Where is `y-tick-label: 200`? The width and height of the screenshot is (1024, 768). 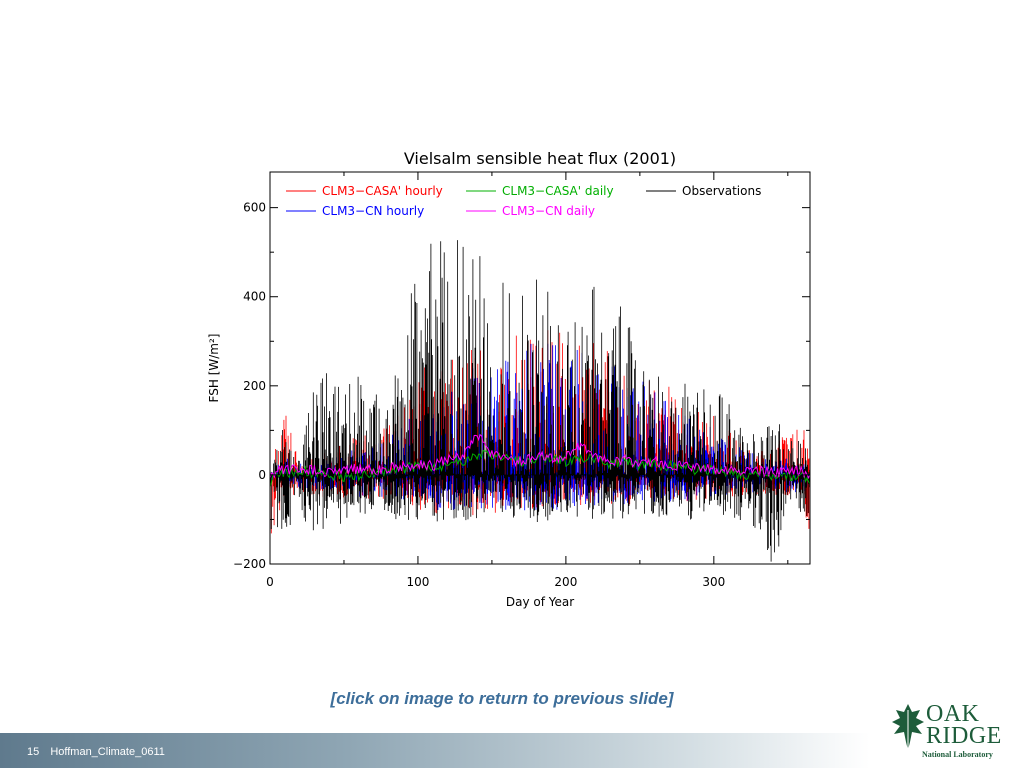 y-tick-label: 200 is located at coordinates (254, 386).